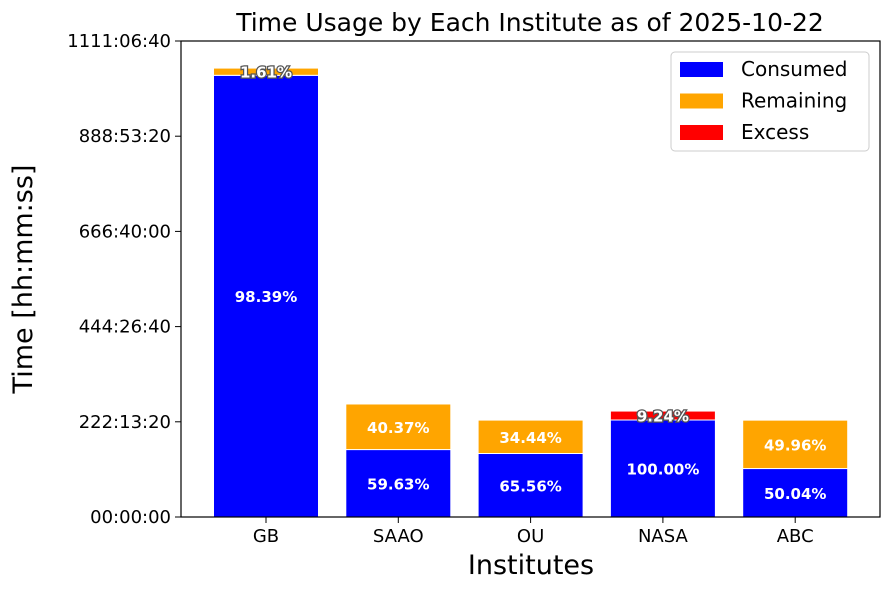 The image size is (889, 590). Describe the element at coordinates (530, 536) in the screenshot. I see `x-tick-label: OU` at that location.